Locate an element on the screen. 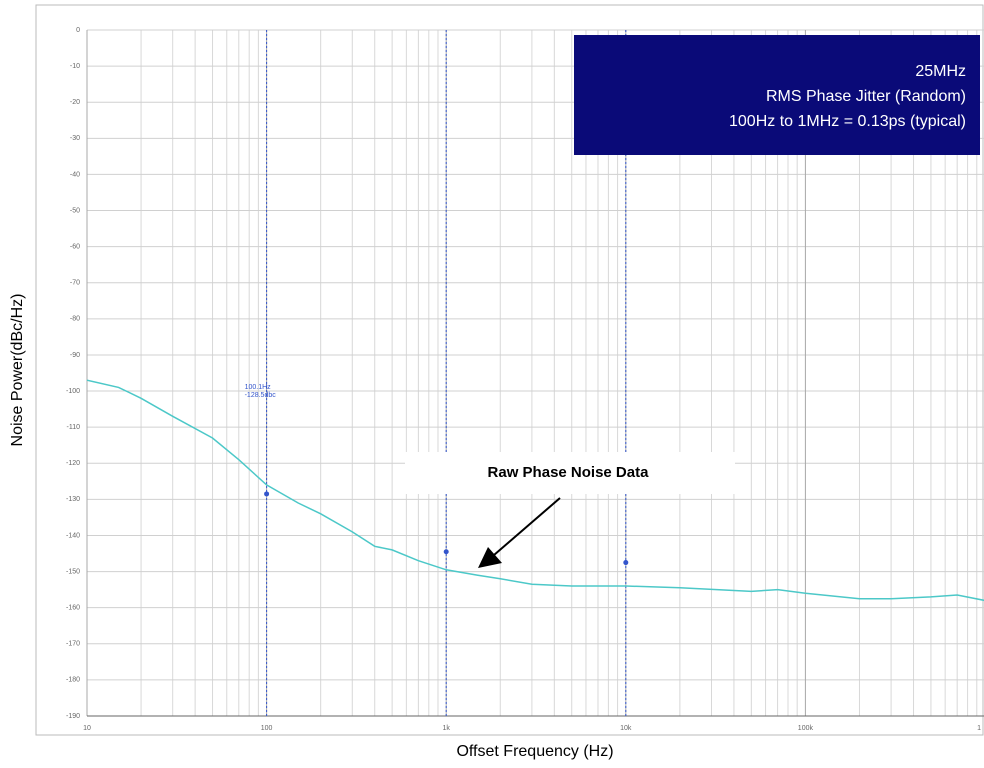 Image resolution: width=984 pixels, height=768 pixels. info-box is located at coordinates (777, 95).